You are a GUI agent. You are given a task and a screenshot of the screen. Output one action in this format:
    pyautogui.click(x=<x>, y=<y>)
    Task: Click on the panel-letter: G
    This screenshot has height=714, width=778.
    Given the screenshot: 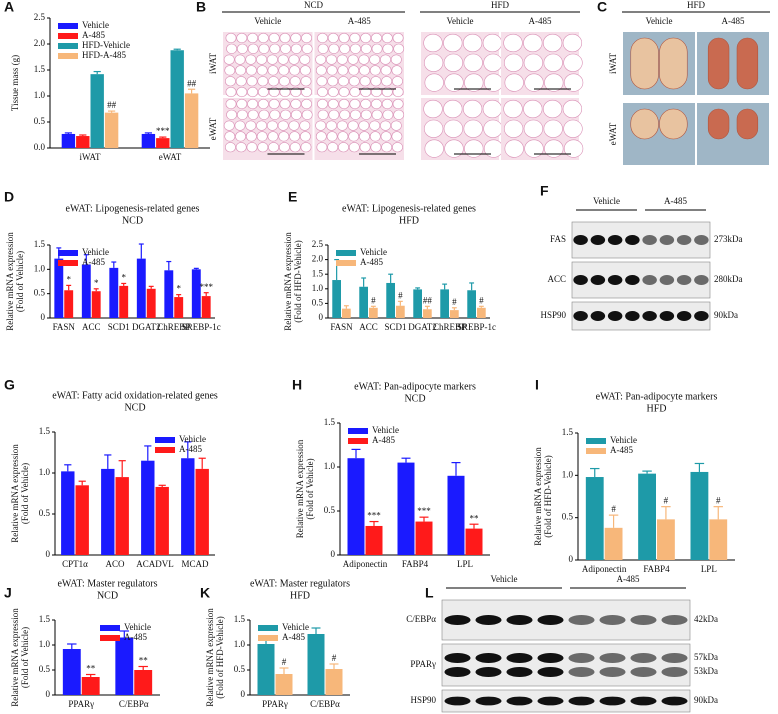 What is the action you would take?
    pyautogui.click(x=9, y=385)
    